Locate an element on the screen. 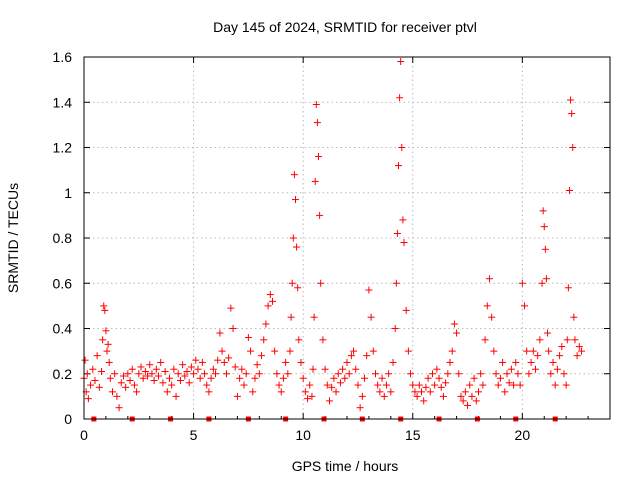 This screenshot has width=640, height=480. y-tick-label: 0.2 is located at coordinates (63, 374).